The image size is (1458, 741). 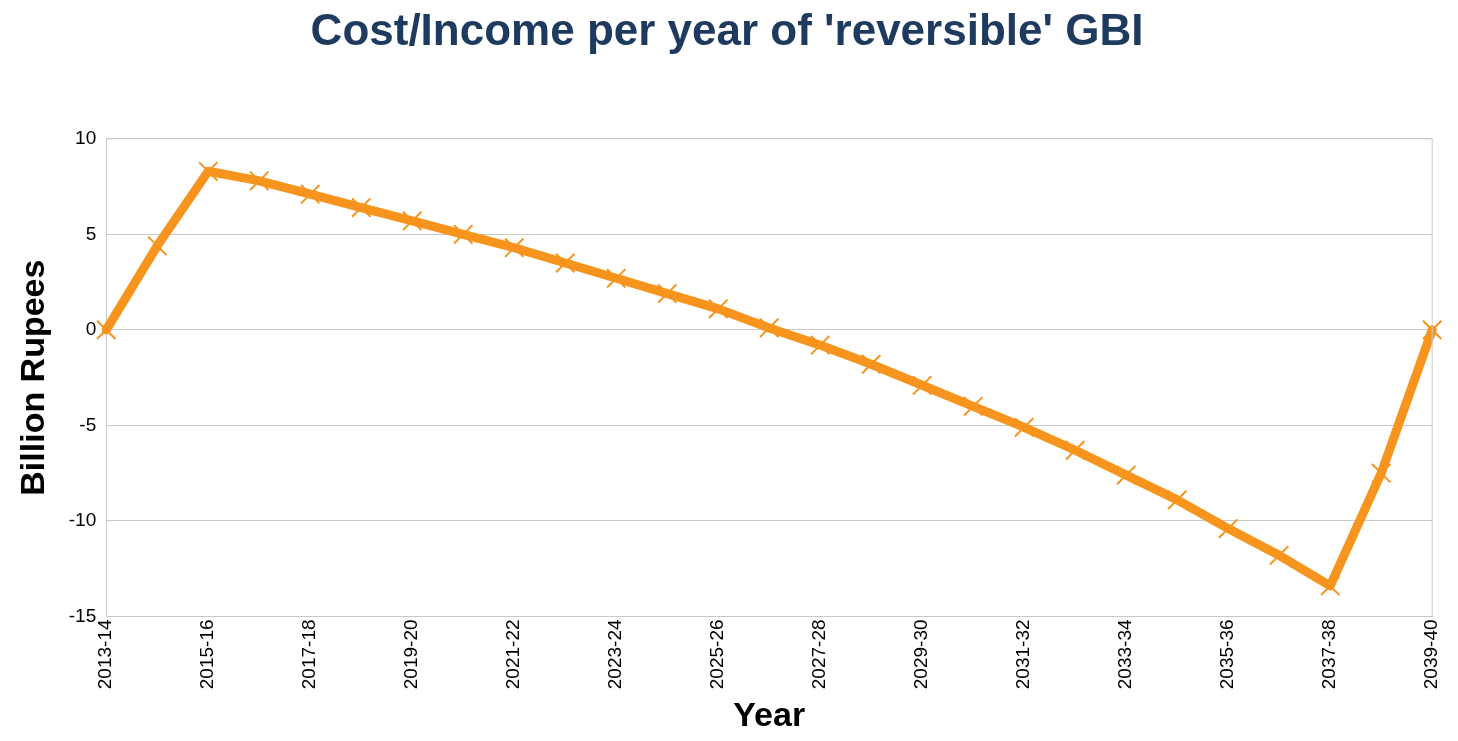 I want to click on x-tick-label: 2029-30, so click(x=921, y=654).